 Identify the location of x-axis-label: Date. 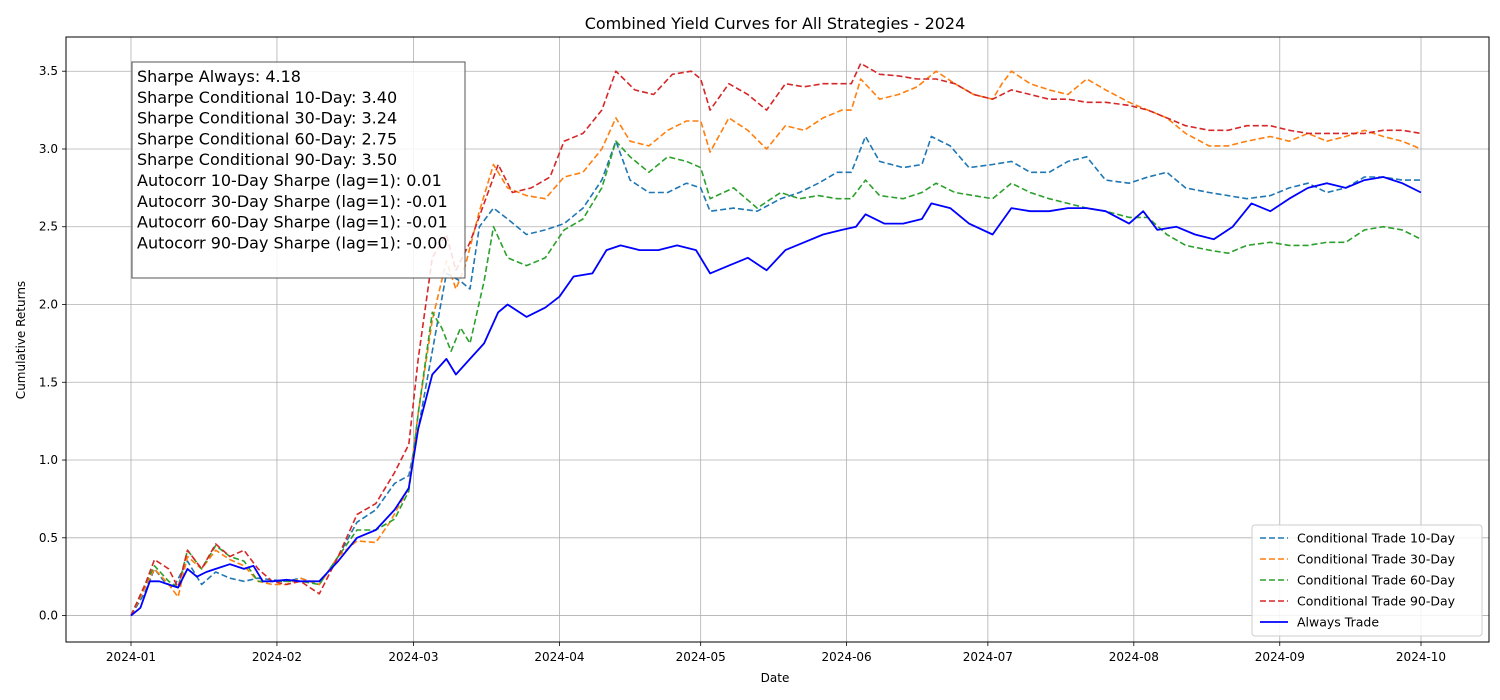
(775, 678).